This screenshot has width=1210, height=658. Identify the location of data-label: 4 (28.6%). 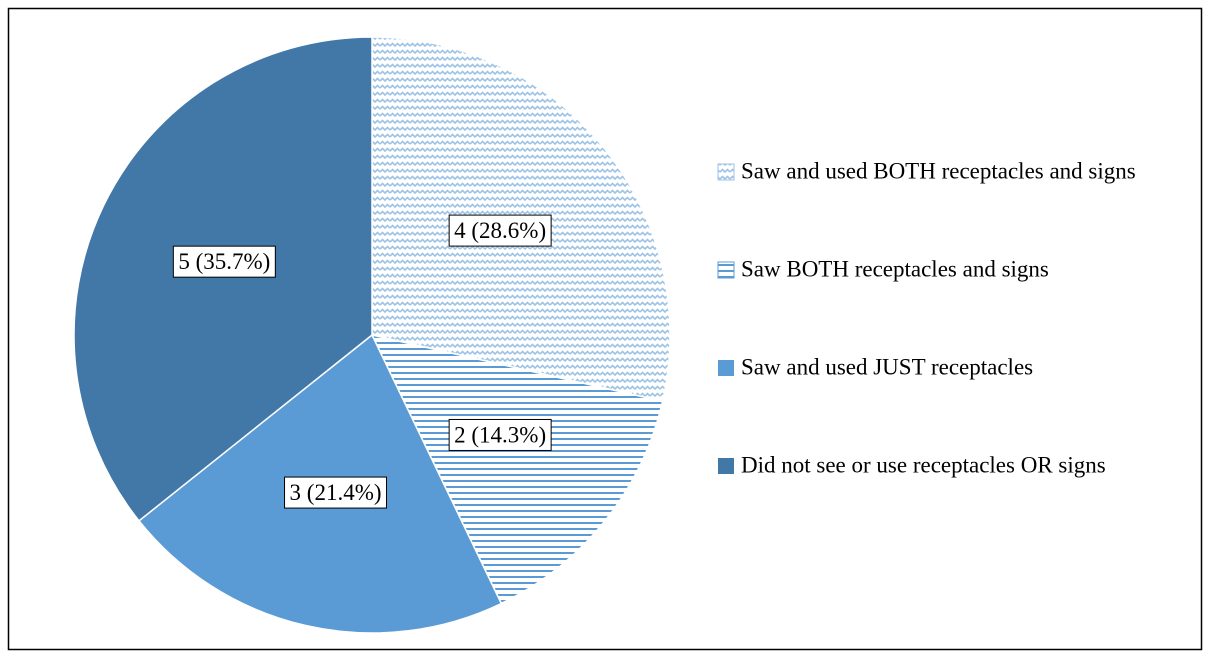
(500, 230).